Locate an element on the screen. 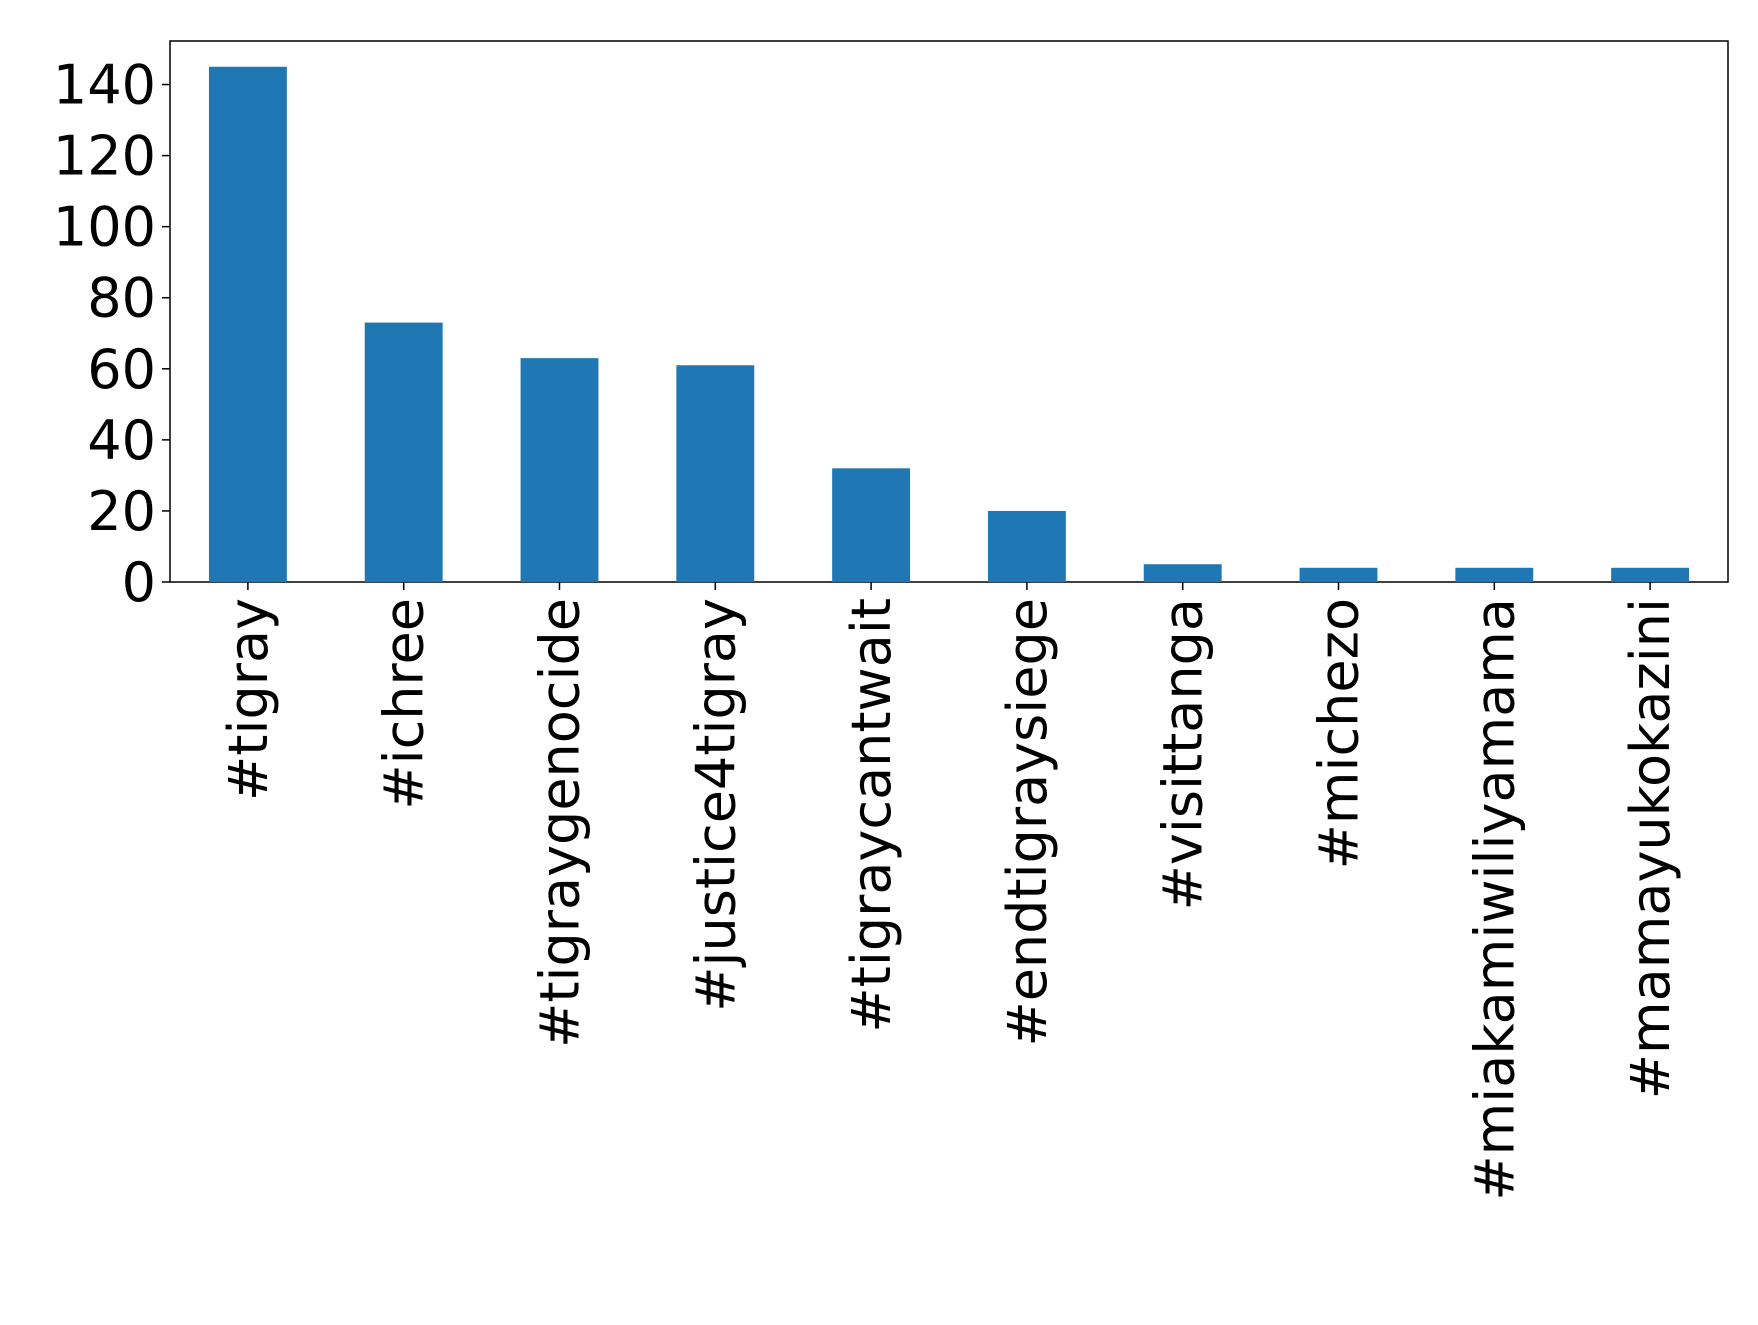 This screenshot has width=1758, height=1325. x-tick-label: #endtigraysiege is located at coordinates (1027, 822).